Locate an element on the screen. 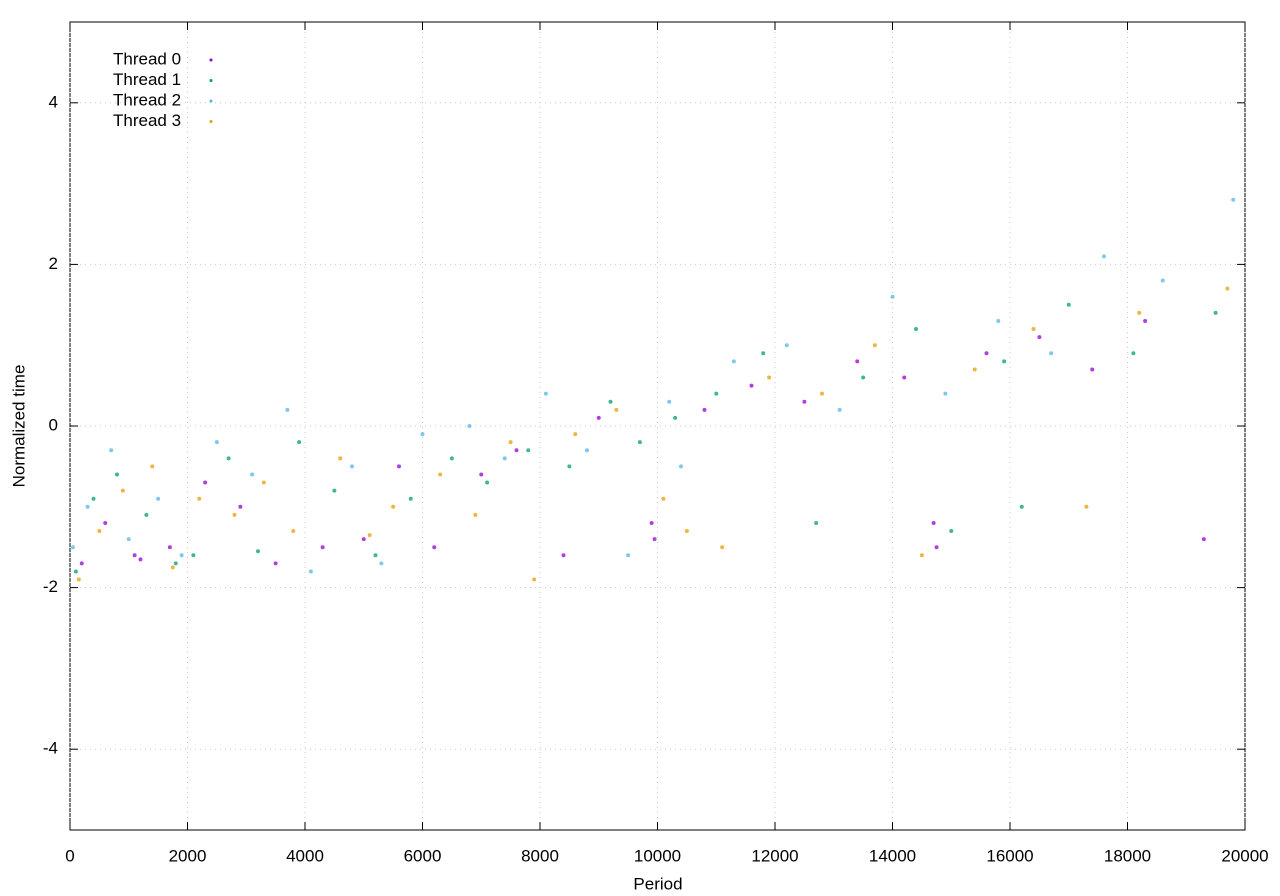  x-axis-label: Period is located at coordinates (657, 883).